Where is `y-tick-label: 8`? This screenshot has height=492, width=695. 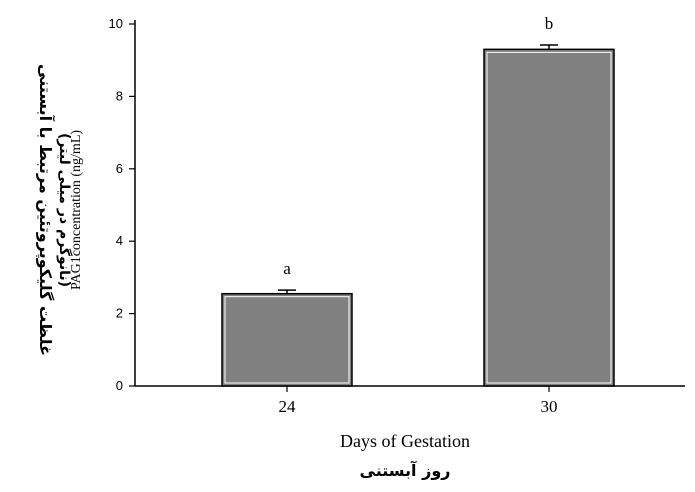
y-tick-label: 8 is located at coordinates (119, 95).